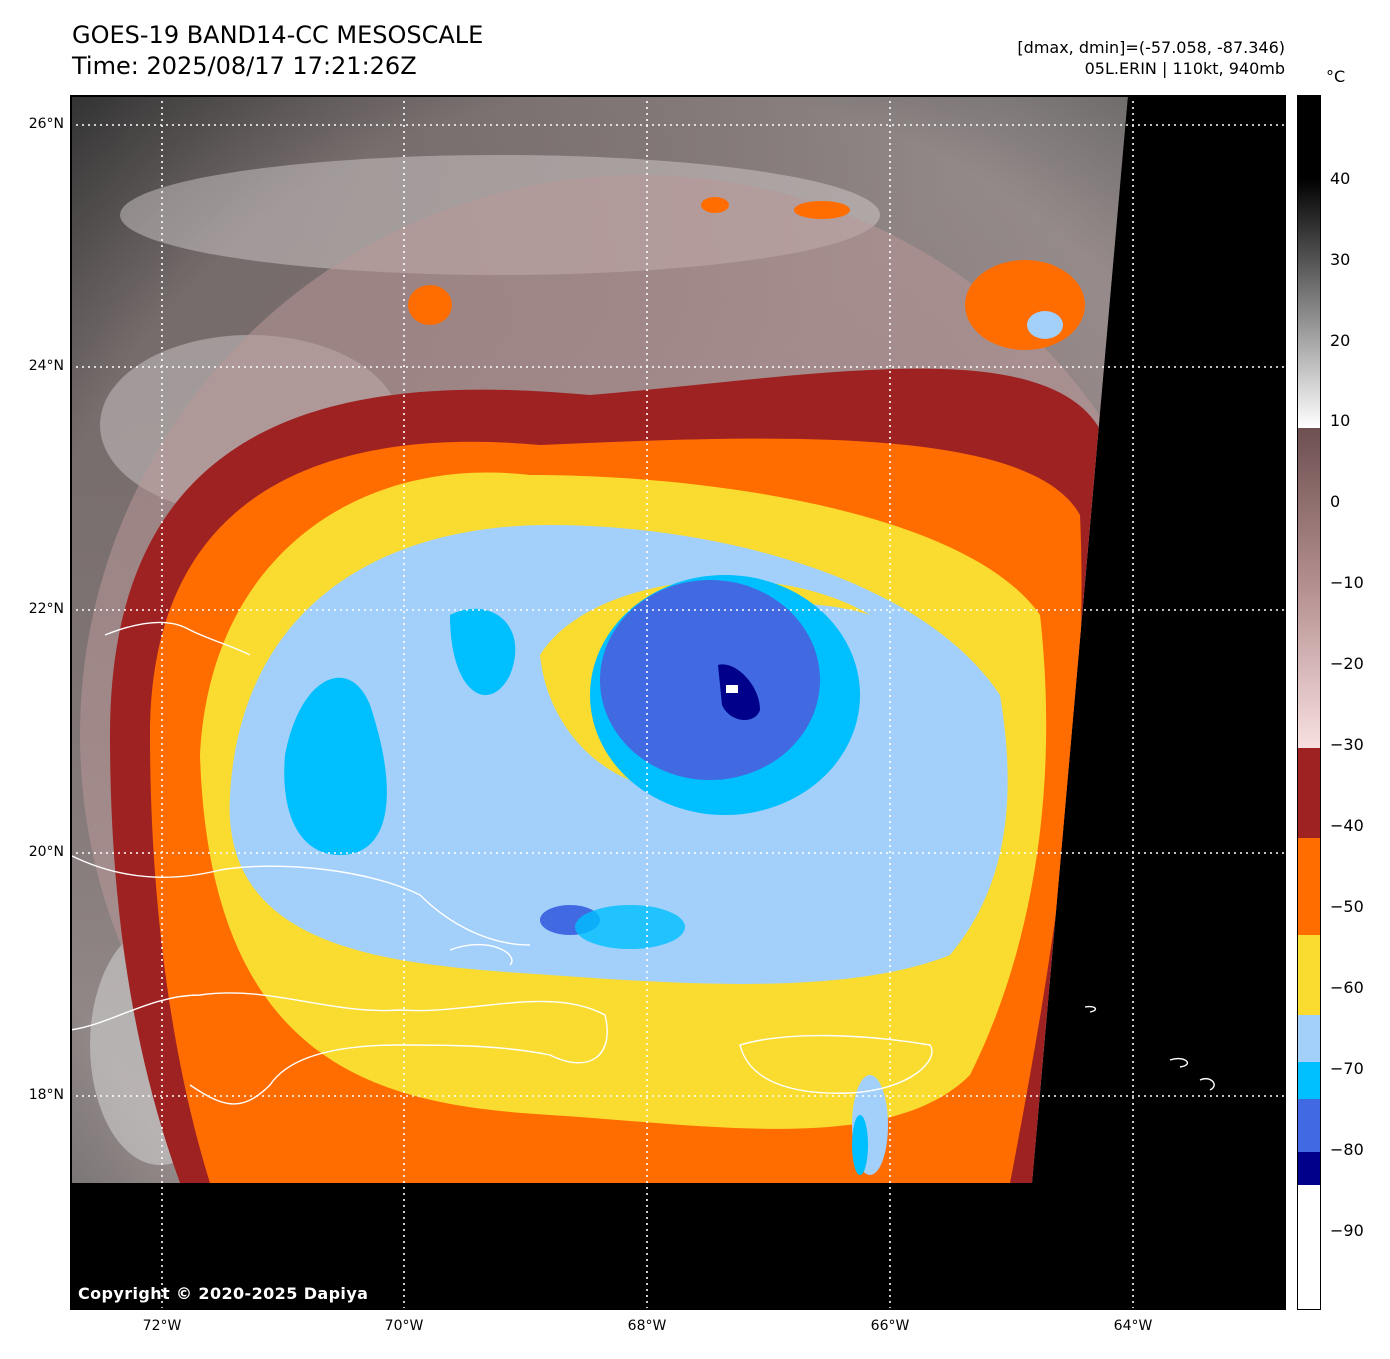  I want to click on chart-title: GOES-19 BAND14-CC MESOSCALE, so click(278, 35).